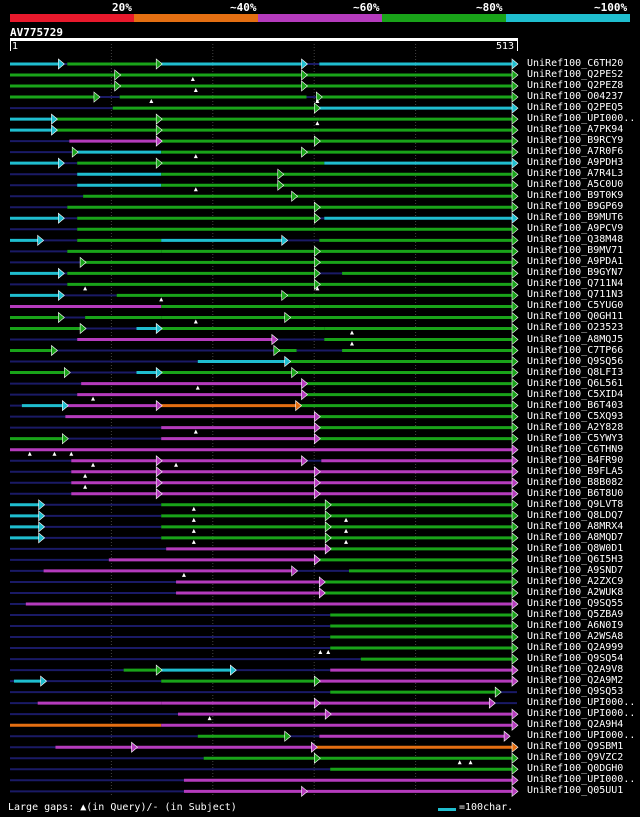 This screenshot has height=817, width=640. What do you see at coordinates (575, 262) in the screenshot?
I see `hit-label: UniRef100_A9PDA1` at bounding box center [575, 262].